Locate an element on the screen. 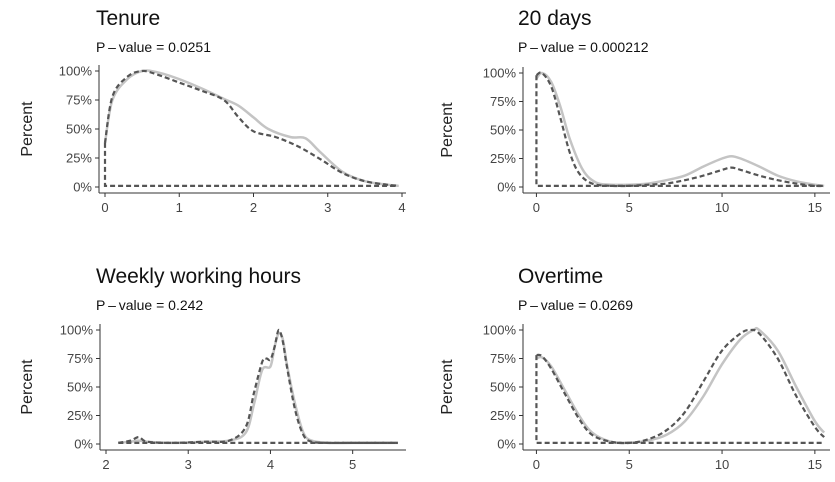 The image size is (835, 482). panel-title: Weekly working hours is located at coordinates (198, 276).